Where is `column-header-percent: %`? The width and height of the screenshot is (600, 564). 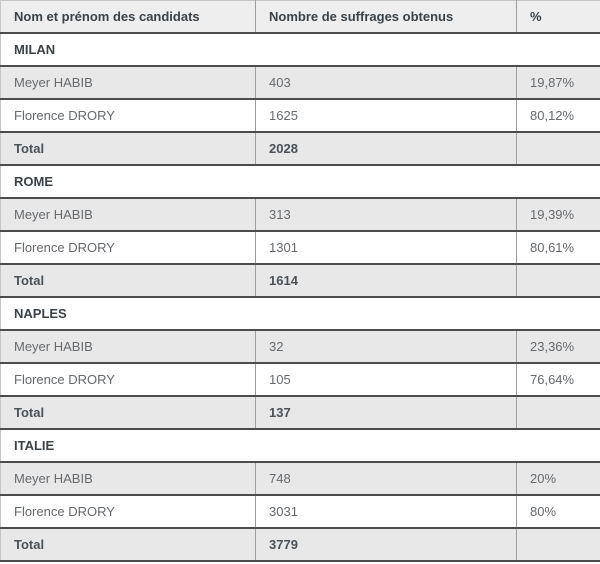 column-header-percent: % is located at coordinates (558, 16).